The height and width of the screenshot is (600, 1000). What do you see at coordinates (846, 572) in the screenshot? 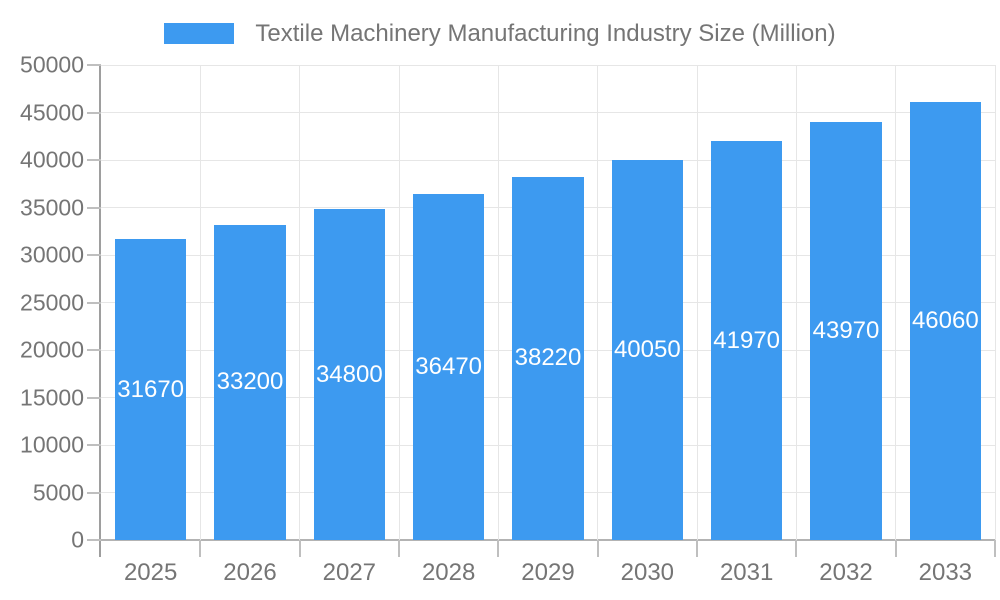
I see `x-tick-label: 2032` at bounding box center [846, 572].